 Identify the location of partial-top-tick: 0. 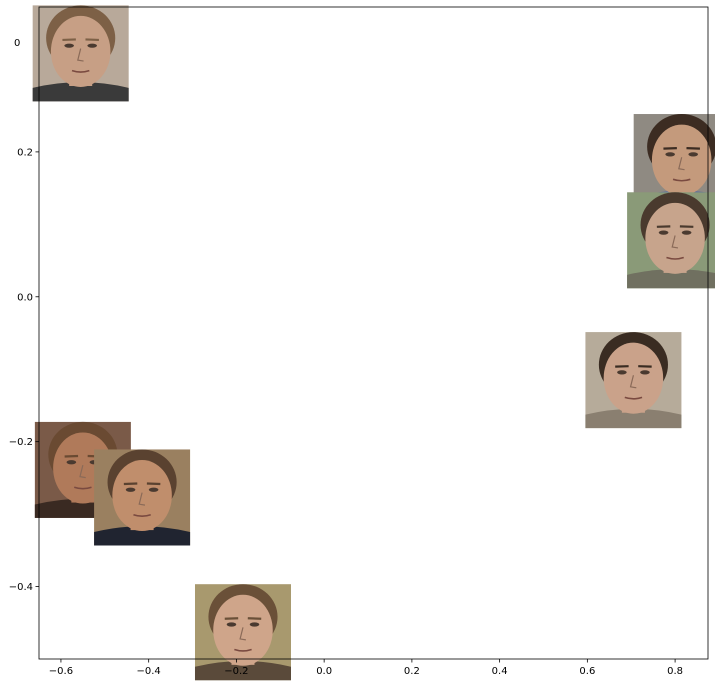
(17, 43).